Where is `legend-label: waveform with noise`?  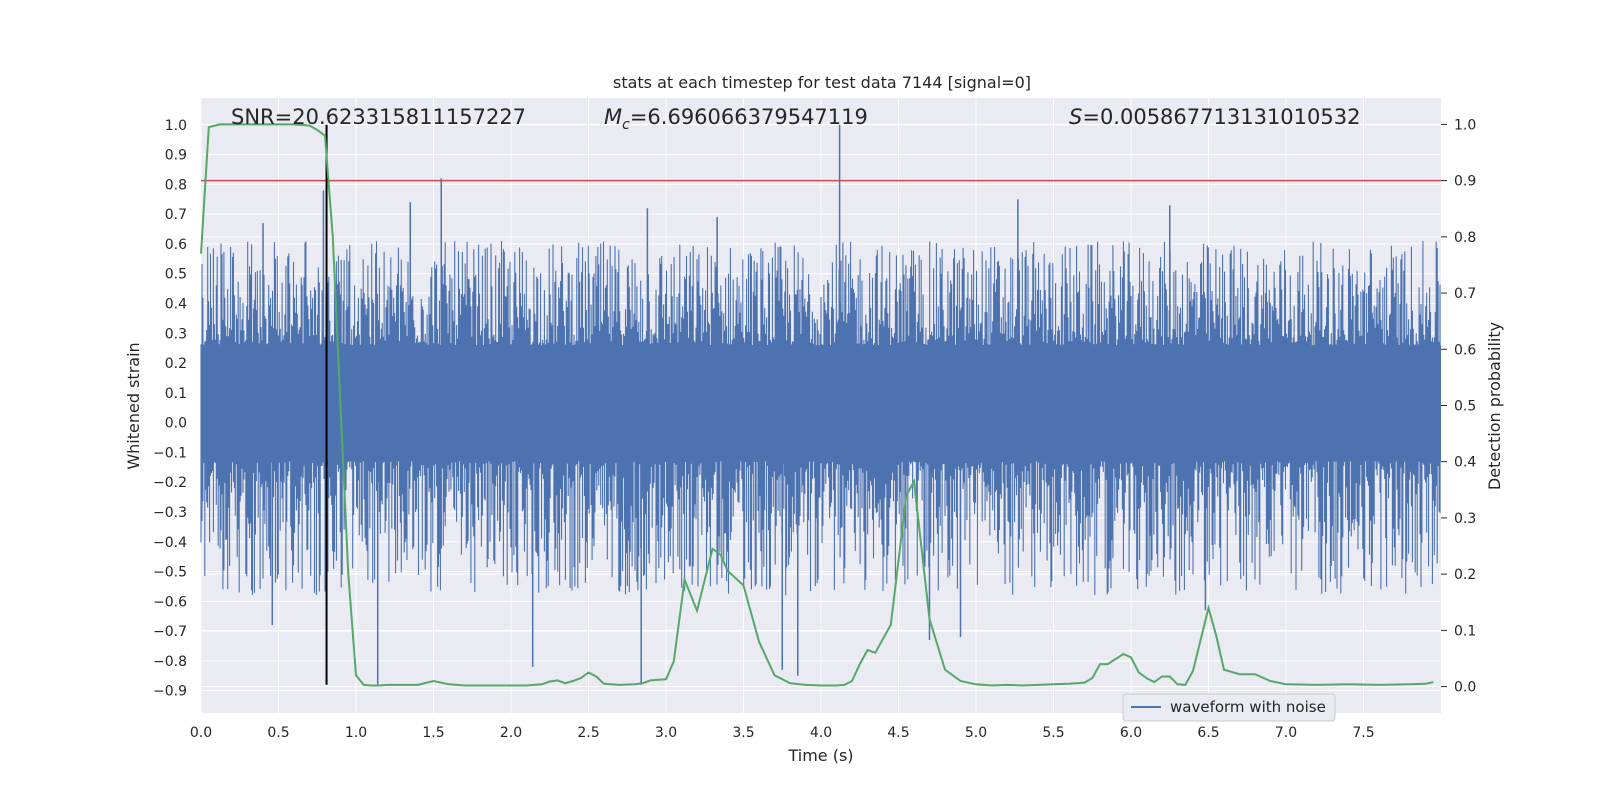 legend-label: waveform with noise is located at coordinates (1248, 707).